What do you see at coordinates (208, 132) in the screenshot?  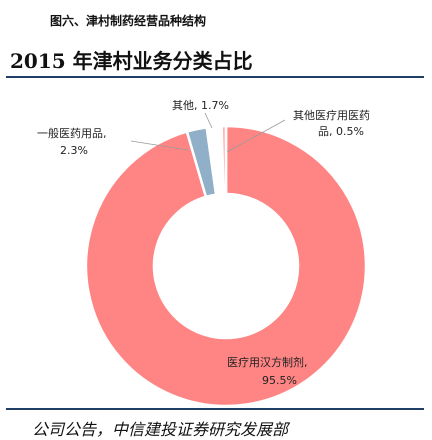 I see `leader-lines` at bounding box center [208, 132].